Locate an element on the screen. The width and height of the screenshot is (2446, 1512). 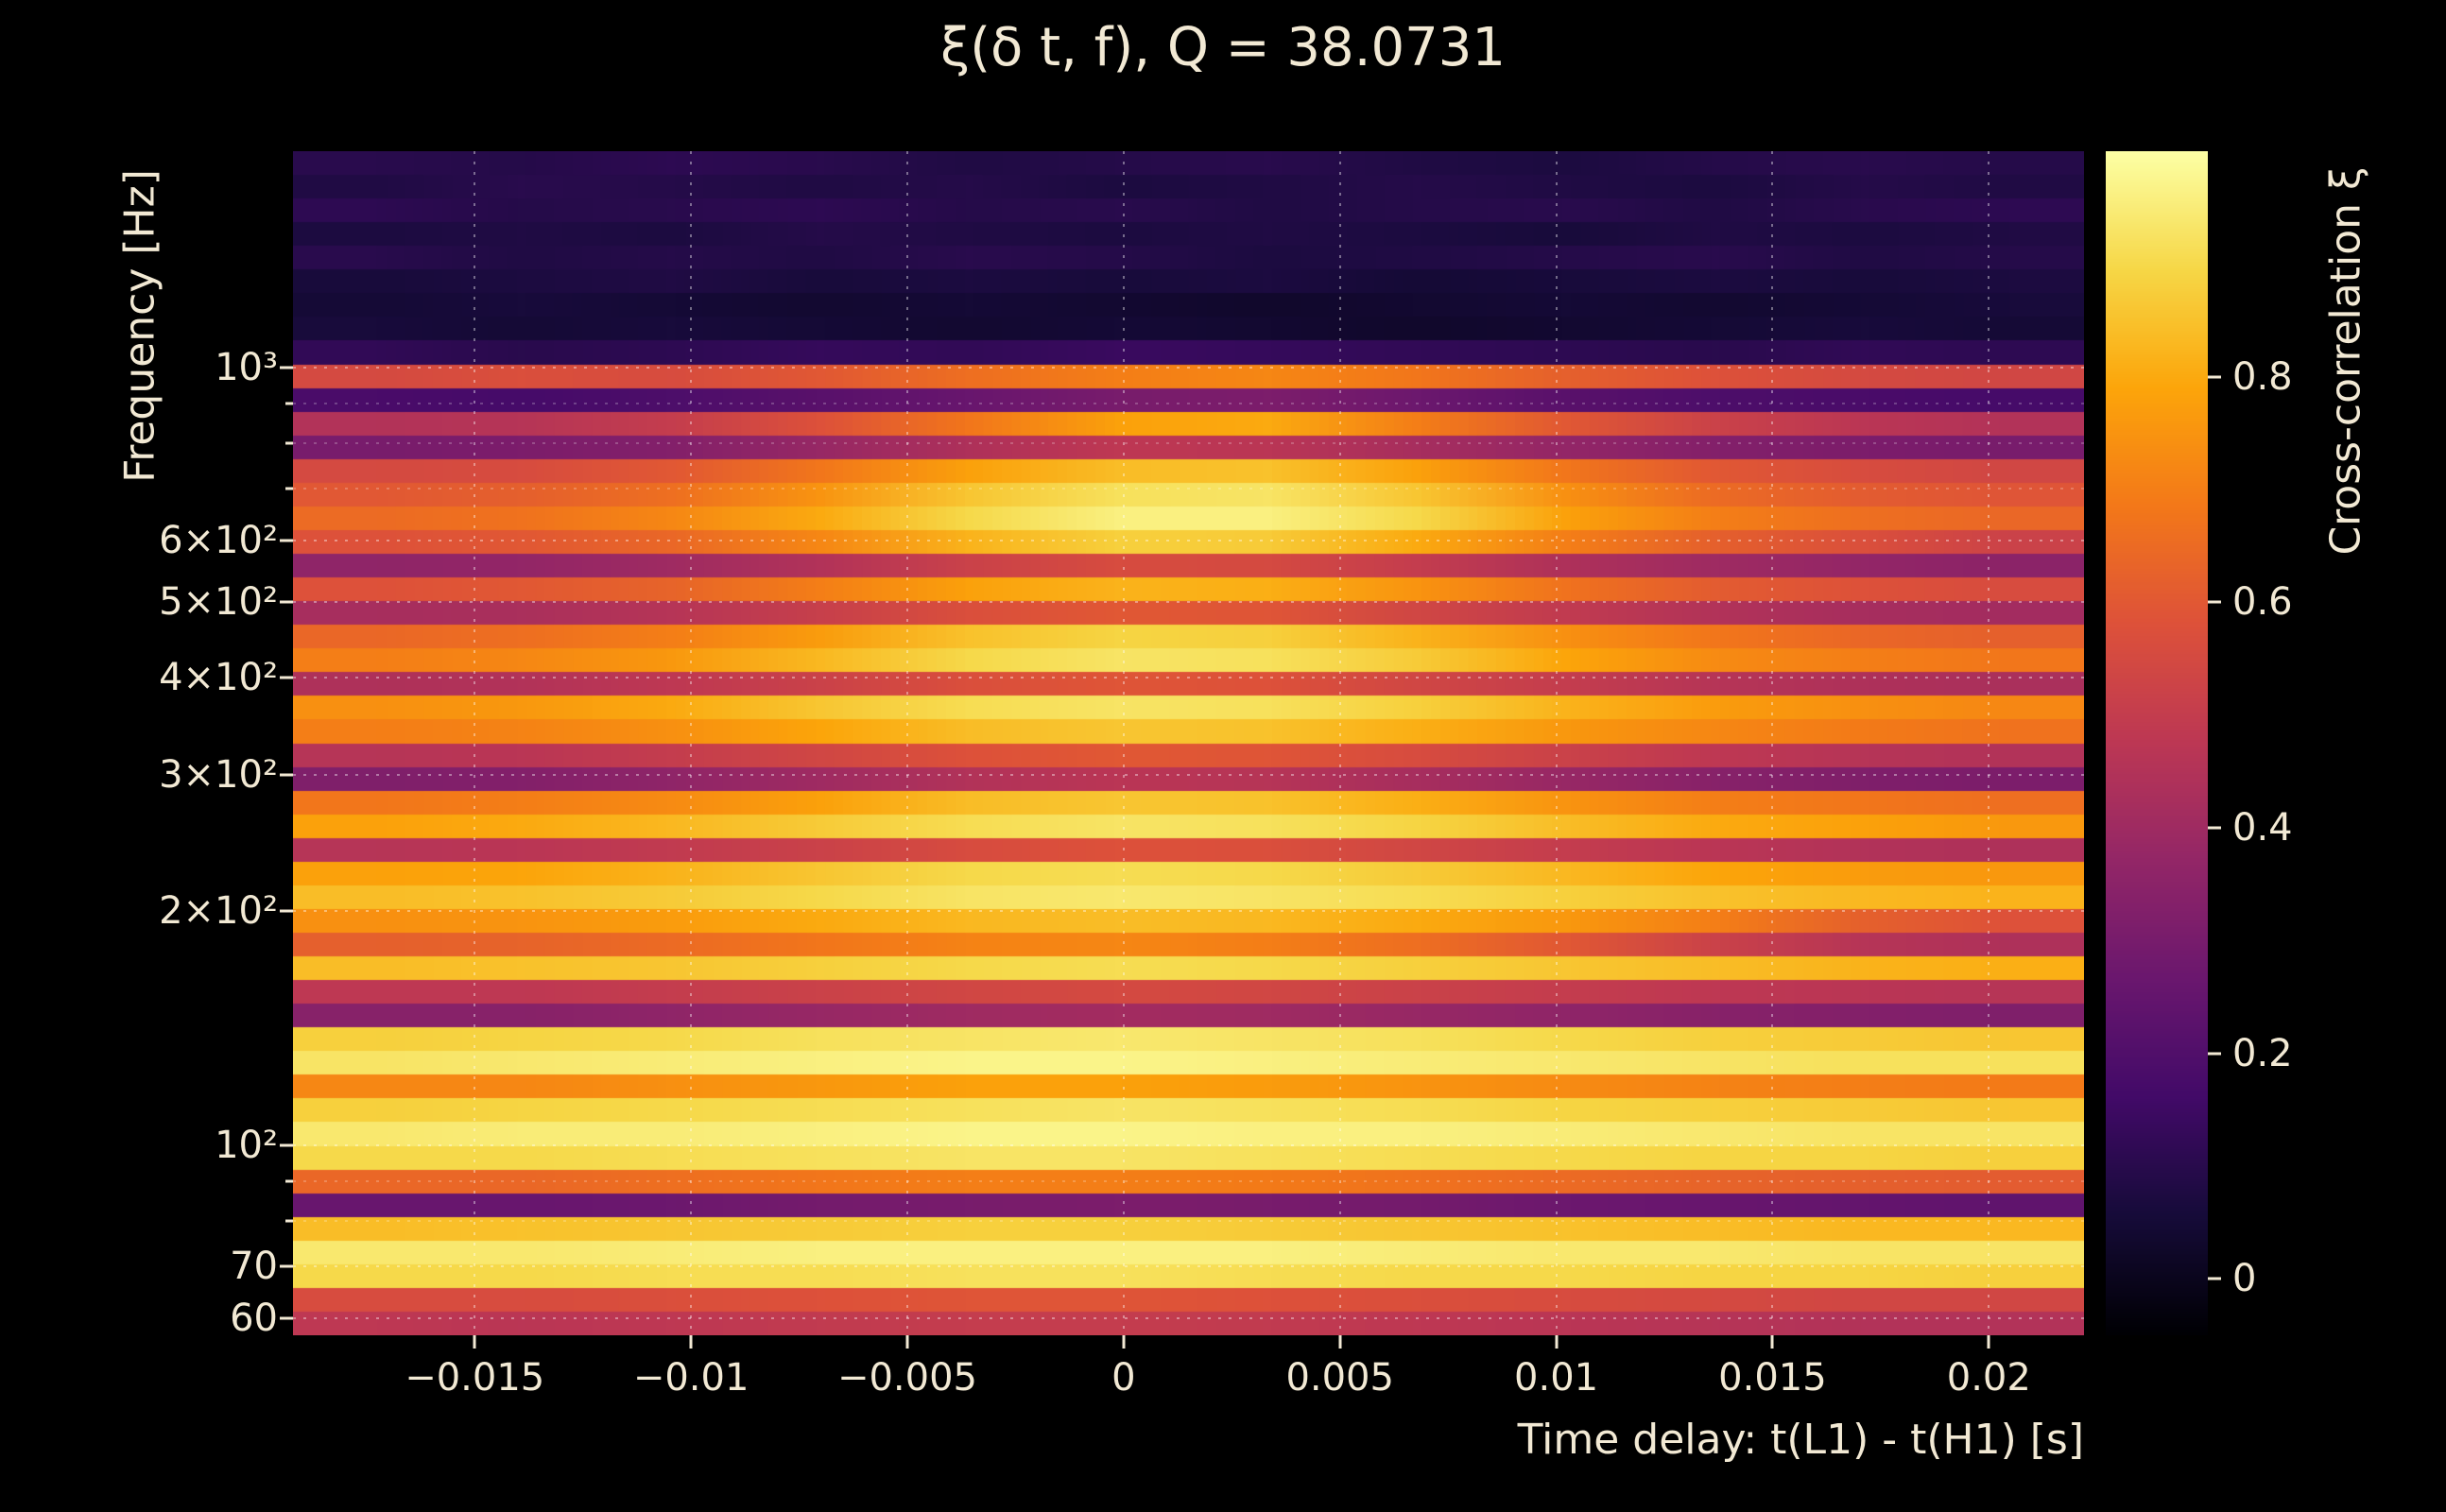
y-tick-label: 5×10² is located at coordinates (219, 602).